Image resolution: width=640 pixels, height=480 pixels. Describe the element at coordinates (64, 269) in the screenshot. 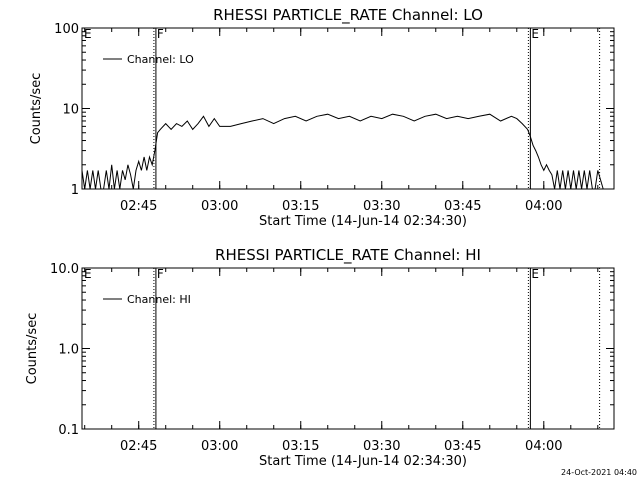

I see `y-tick-label: 10.0` at that location.